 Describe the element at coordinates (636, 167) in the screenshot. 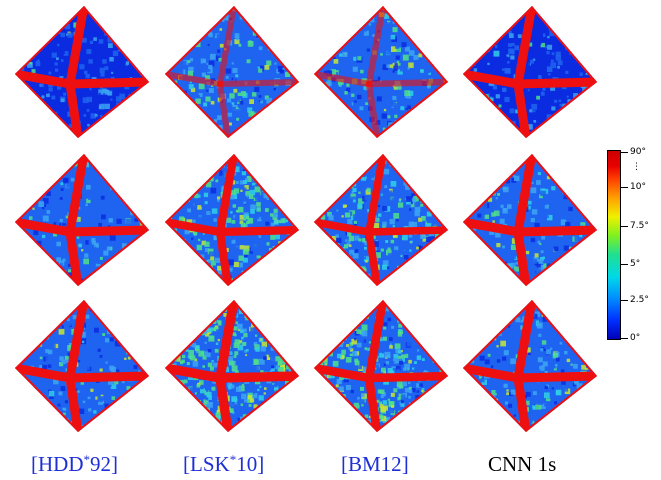

I see `colorbar-dots: ⋮` at that location.